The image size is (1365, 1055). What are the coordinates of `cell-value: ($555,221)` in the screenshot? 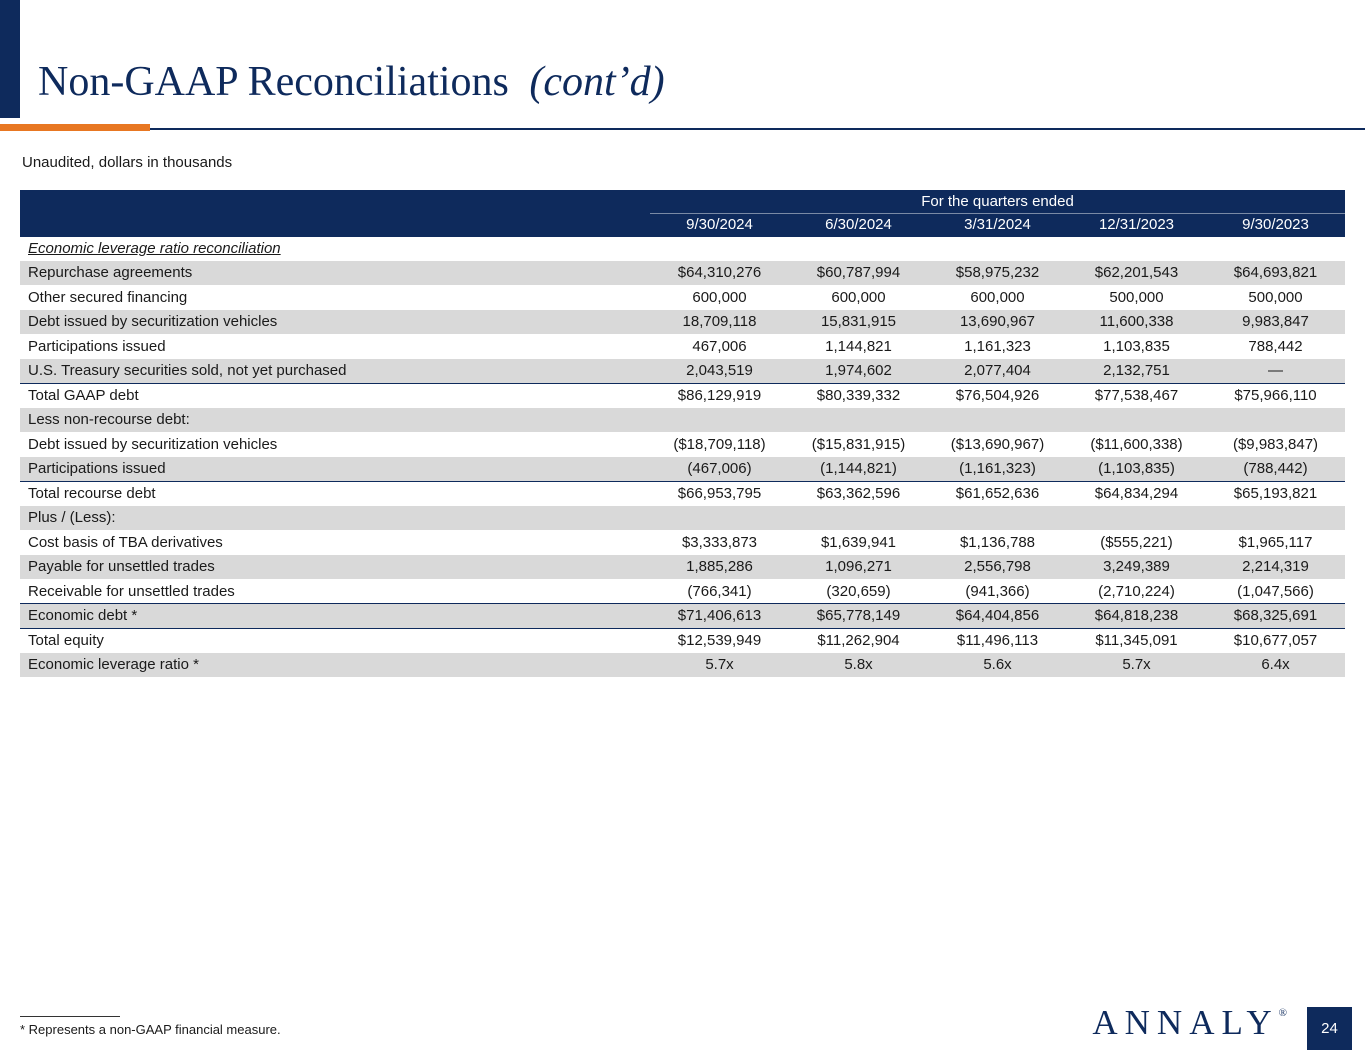 It's located at (1136, 542).